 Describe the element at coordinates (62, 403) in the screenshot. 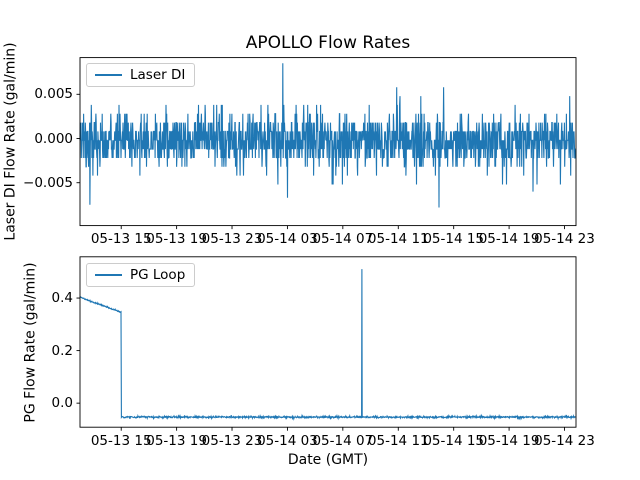

I see `y-tick-label: 0.0` at that location.